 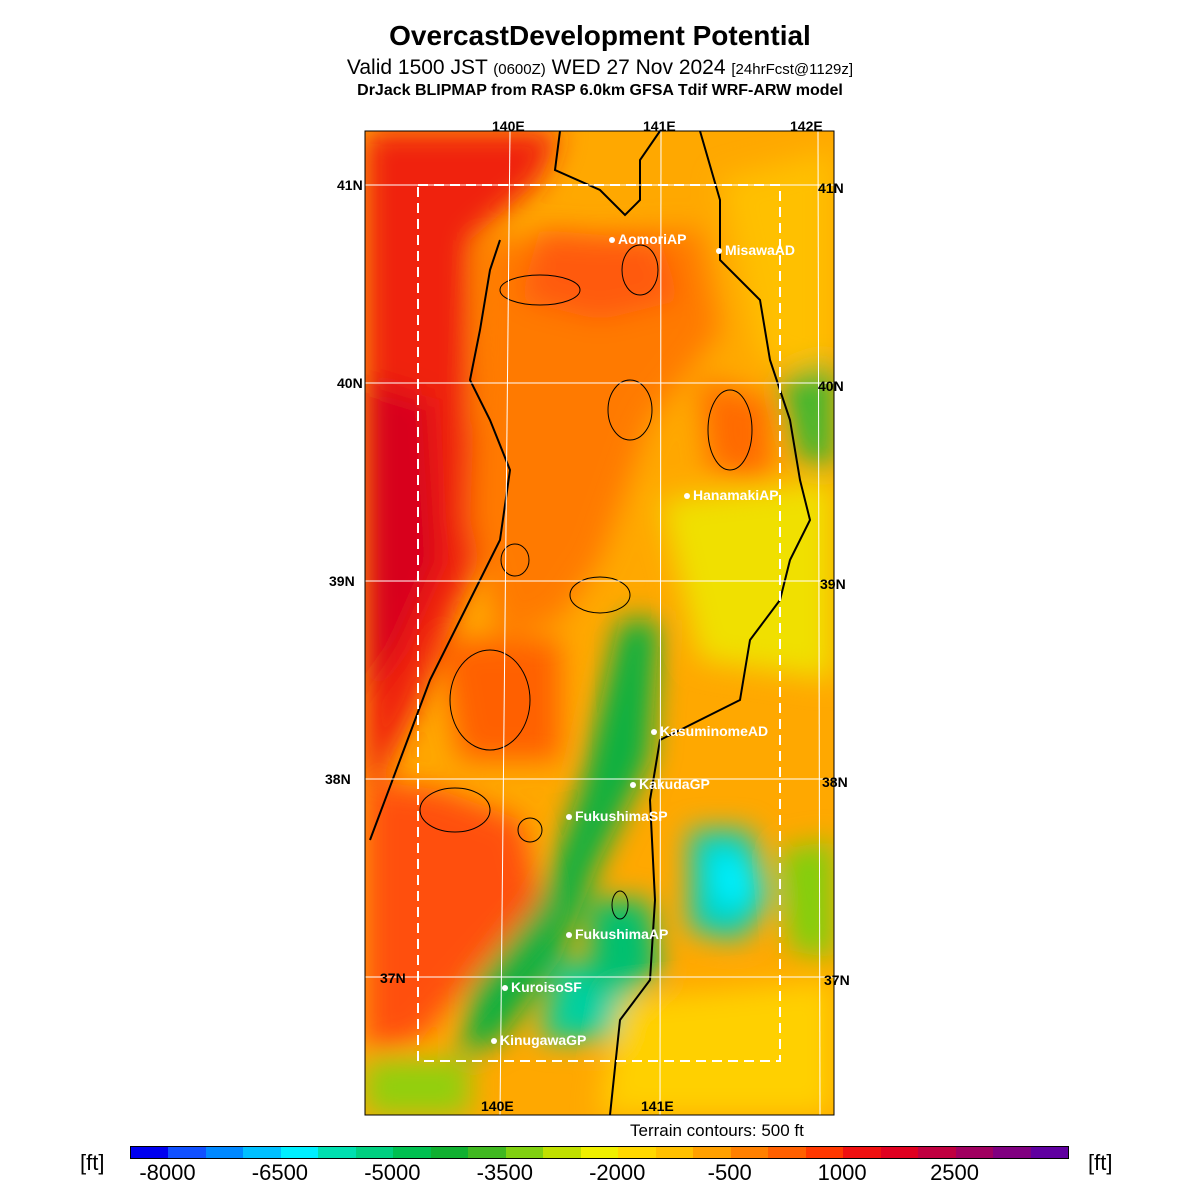 What do you see at coordinates (831, 188) in the screenshot?
I see `lat-label-right-41n: 41N` at bounding box center [831, 188].